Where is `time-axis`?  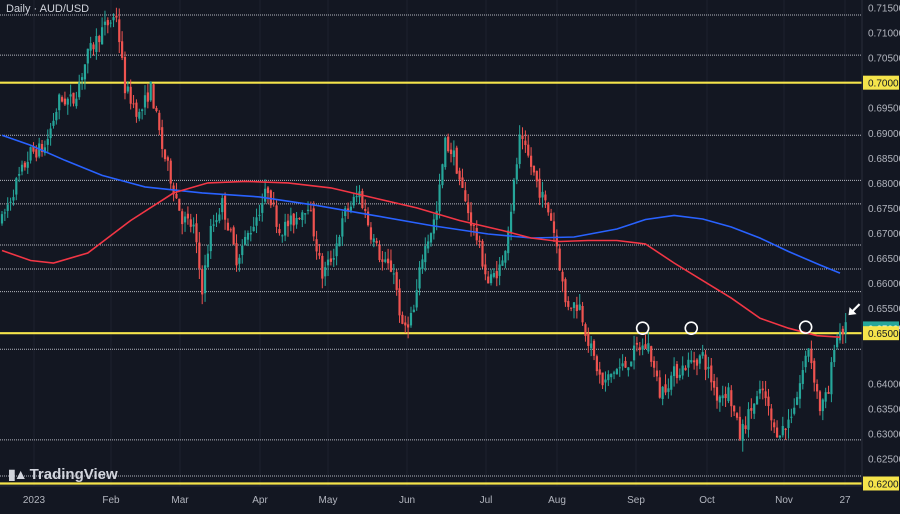 time-axis is located at coordinates (431, 497).